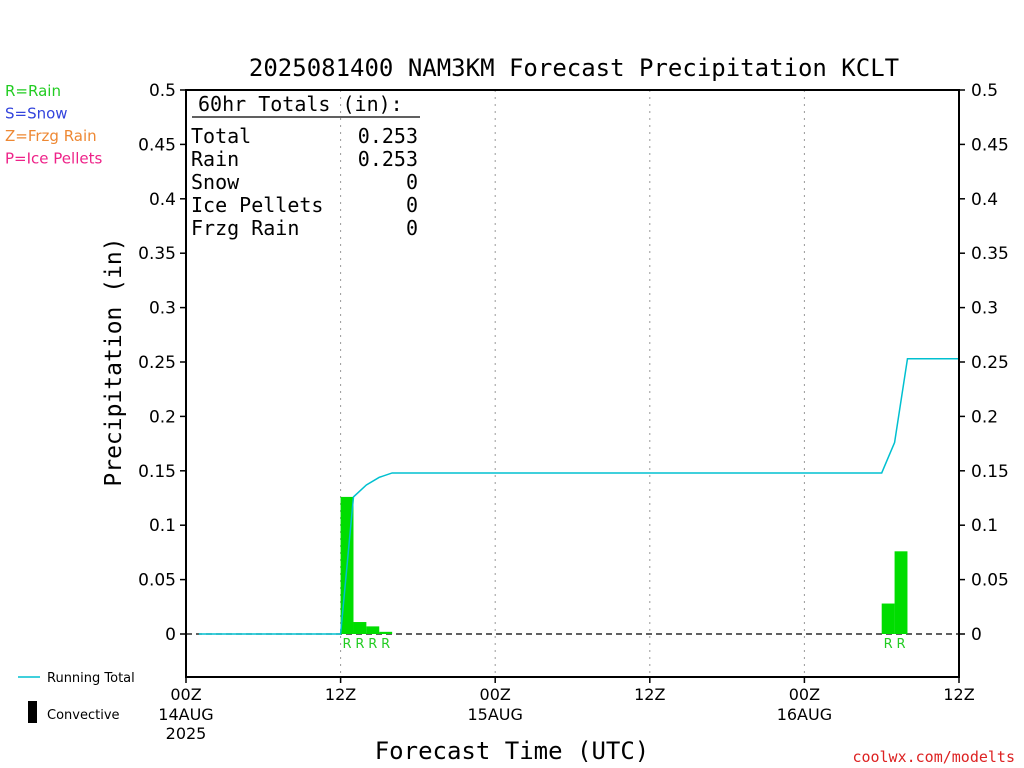  What do you see at coordinates (53, 125) in the screenshot?
I see `ptype-legend: R=Rain S=Snow Z=Frzg Rain P=Ice Pellets` at bounding box center [53, 125].